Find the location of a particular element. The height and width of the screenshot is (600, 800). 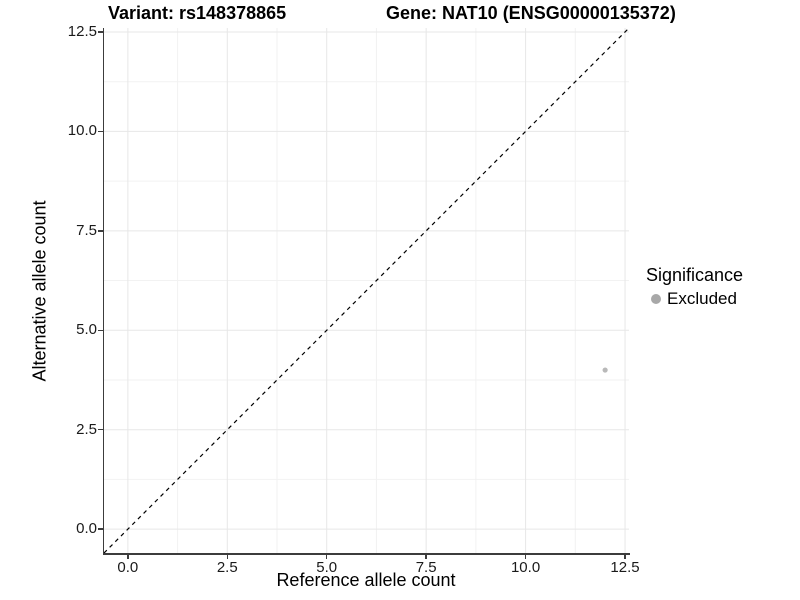

x-tick-label: 7.5 is located at coordinates (426, 567).